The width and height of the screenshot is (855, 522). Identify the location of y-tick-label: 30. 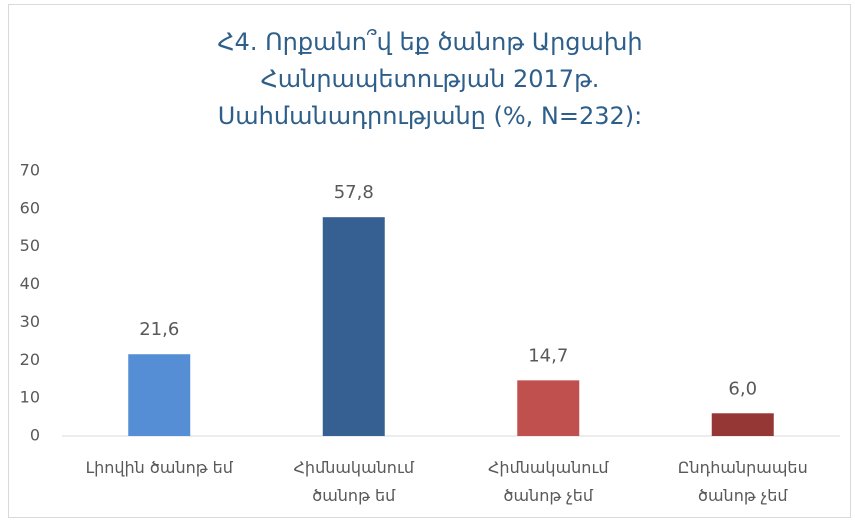
(30, 321).